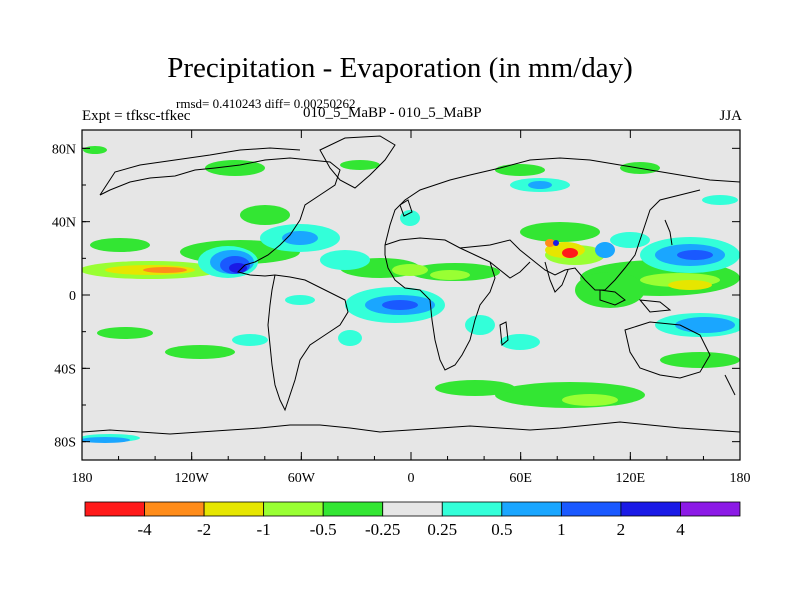  I want to click on coastline-new-guinea, so click(655, 306).